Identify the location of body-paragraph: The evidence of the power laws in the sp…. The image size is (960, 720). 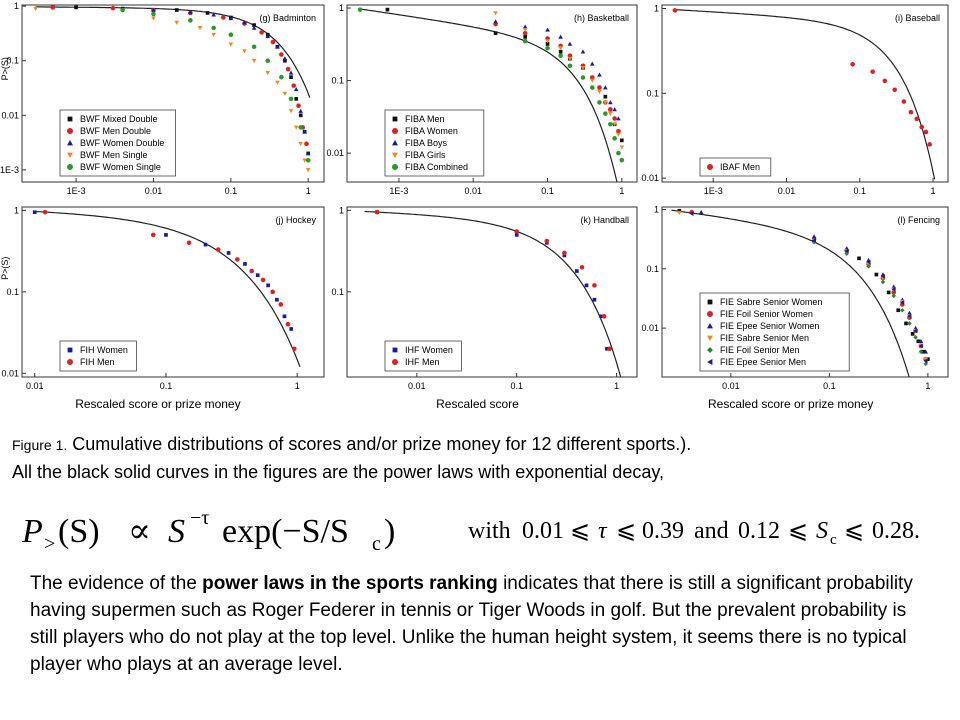
(482, 624).